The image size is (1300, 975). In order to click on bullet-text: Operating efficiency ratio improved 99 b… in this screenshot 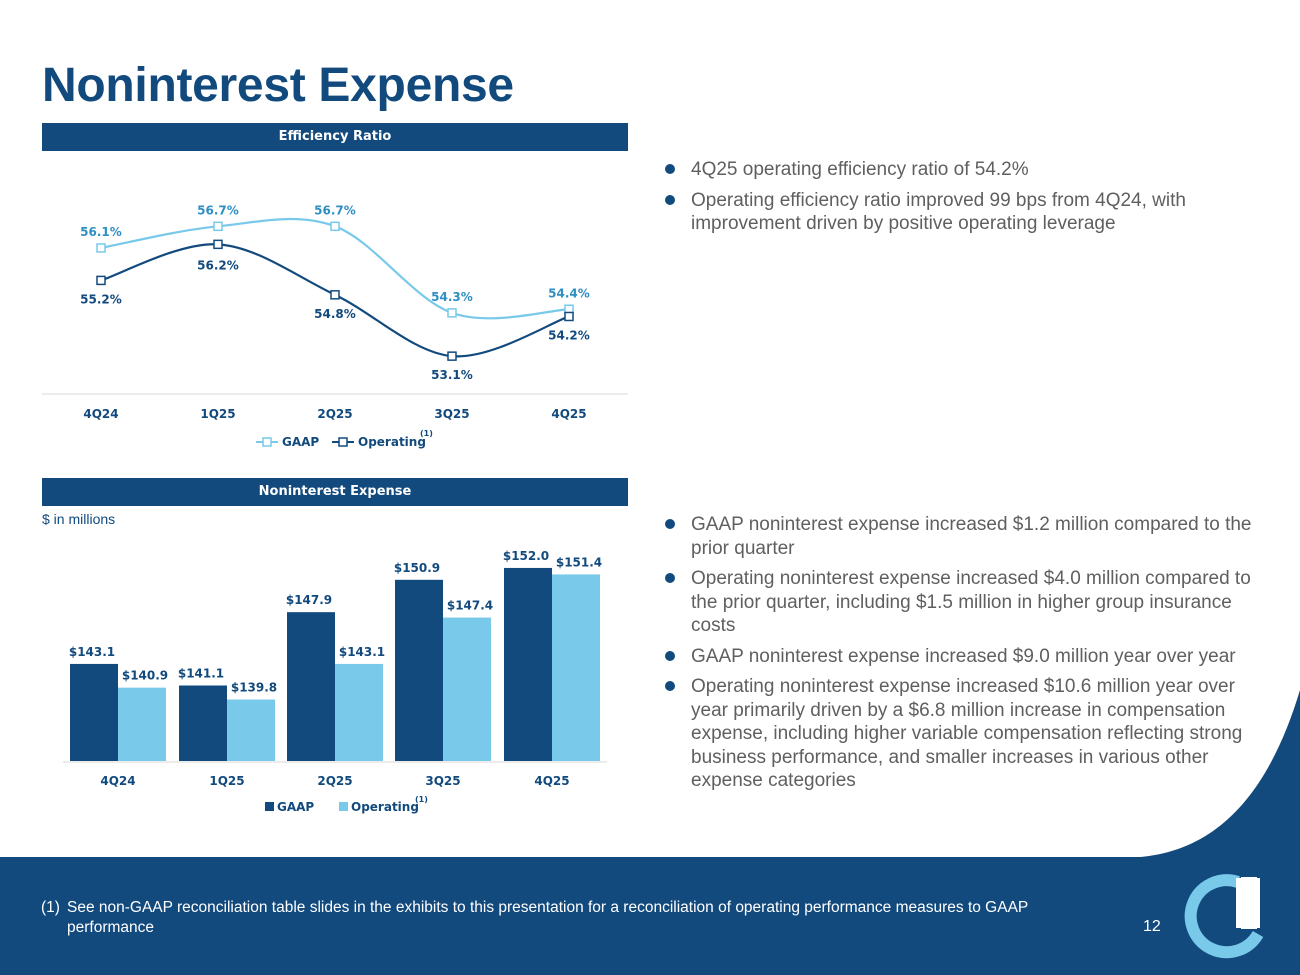, I will do `click(938, 212)`.